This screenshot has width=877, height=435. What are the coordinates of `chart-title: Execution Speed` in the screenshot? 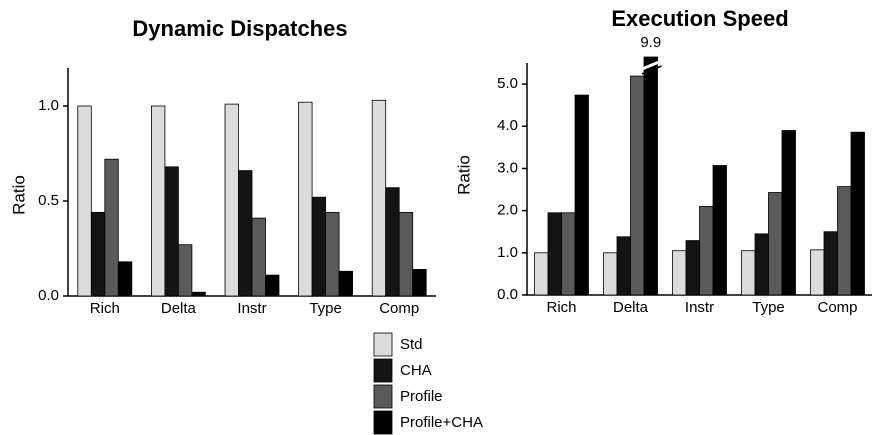 It's located at (699, 18).